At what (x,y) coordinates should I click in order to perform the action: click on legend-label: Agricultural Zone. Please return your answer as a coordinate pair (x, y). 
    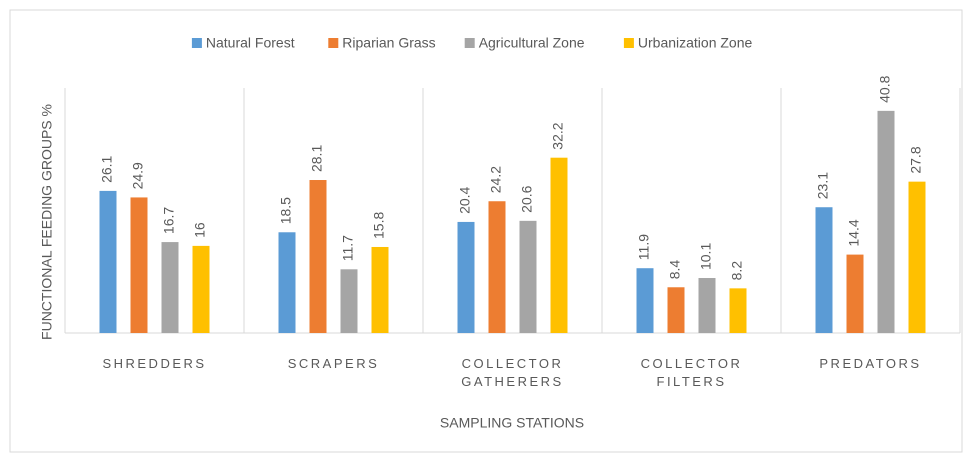
    Looking at the image, I should click on (532, 43).